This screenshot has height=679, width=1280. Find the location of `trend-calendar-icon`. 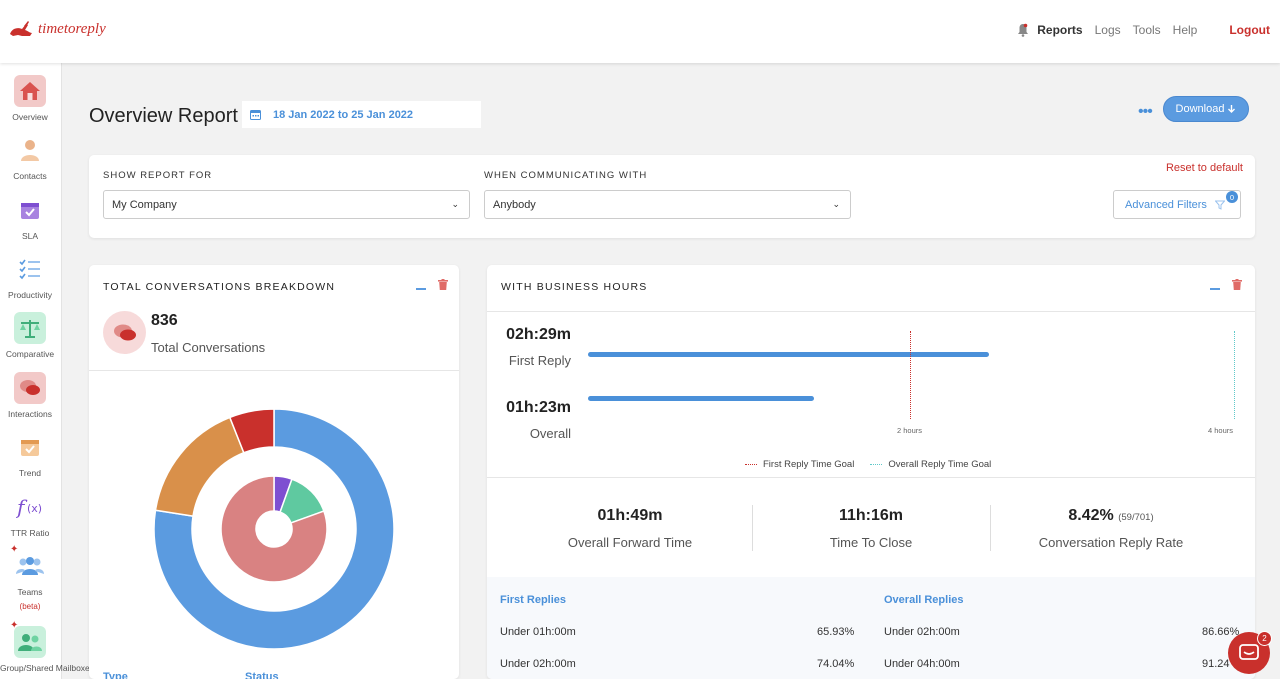

trend-calendar-icon is located at coordinates (30, 447).